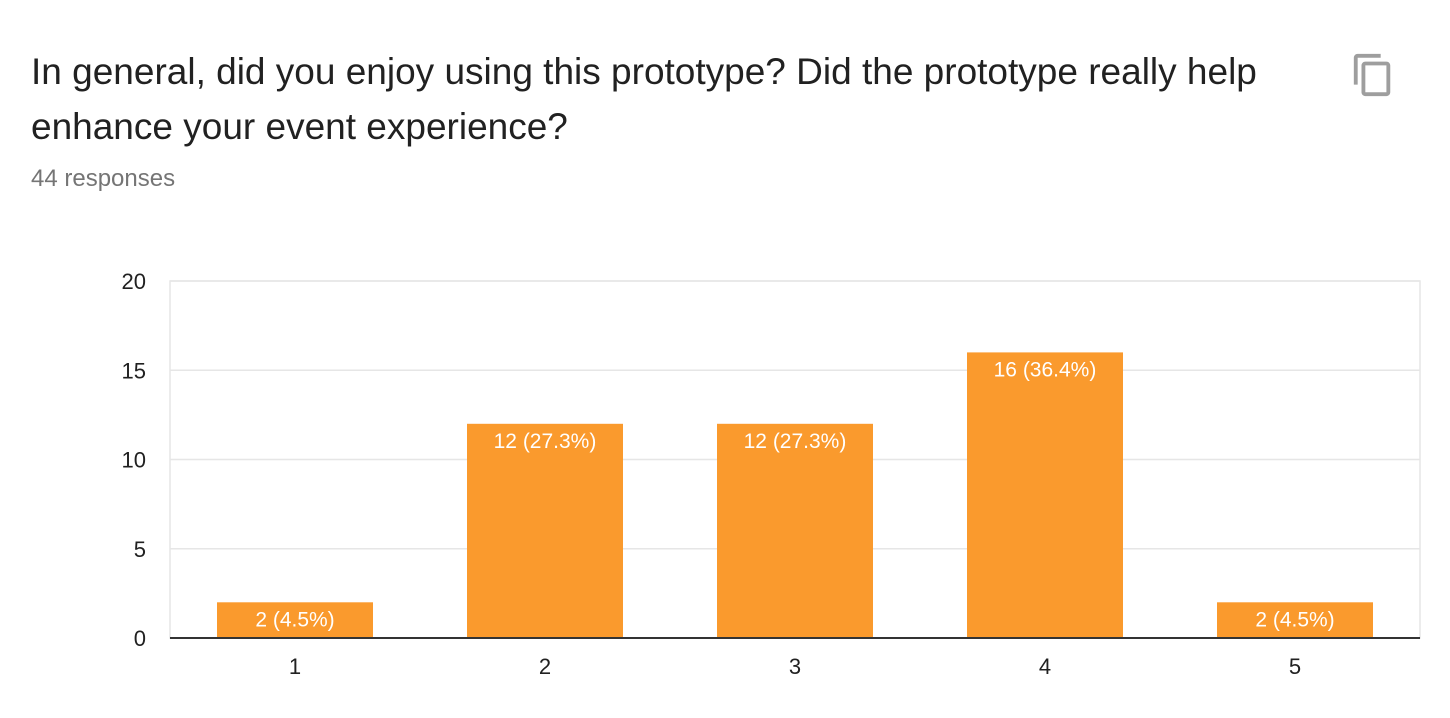  I want to click on y-tick-label: 0, so click(140, 638).